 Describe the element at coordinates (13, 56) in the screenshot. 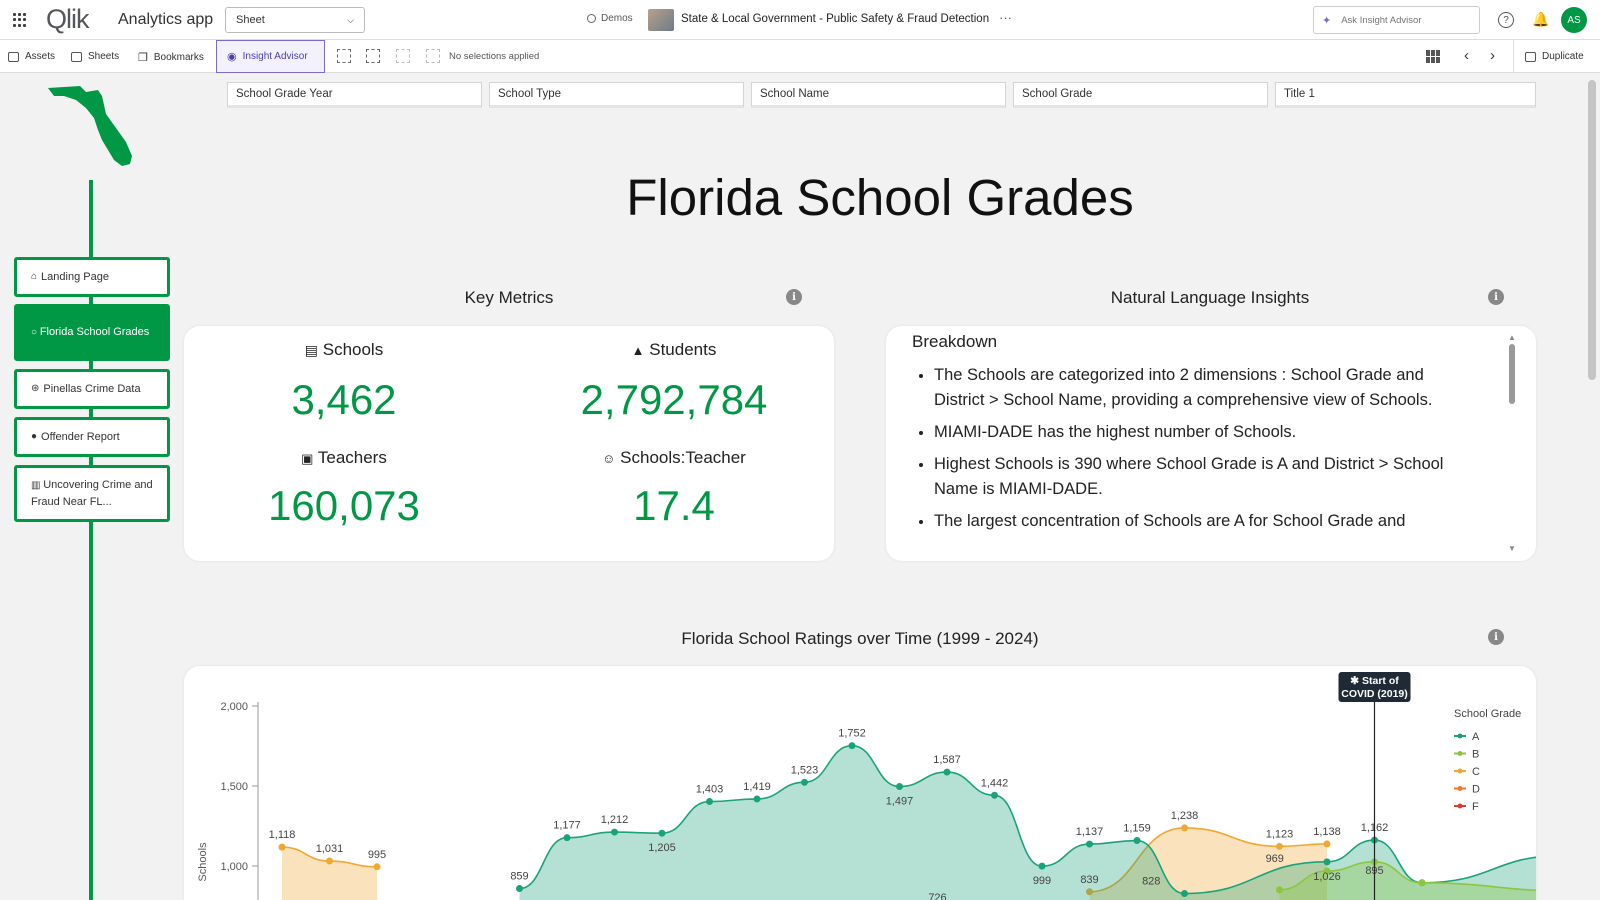

I see `panel-icon` at that location.